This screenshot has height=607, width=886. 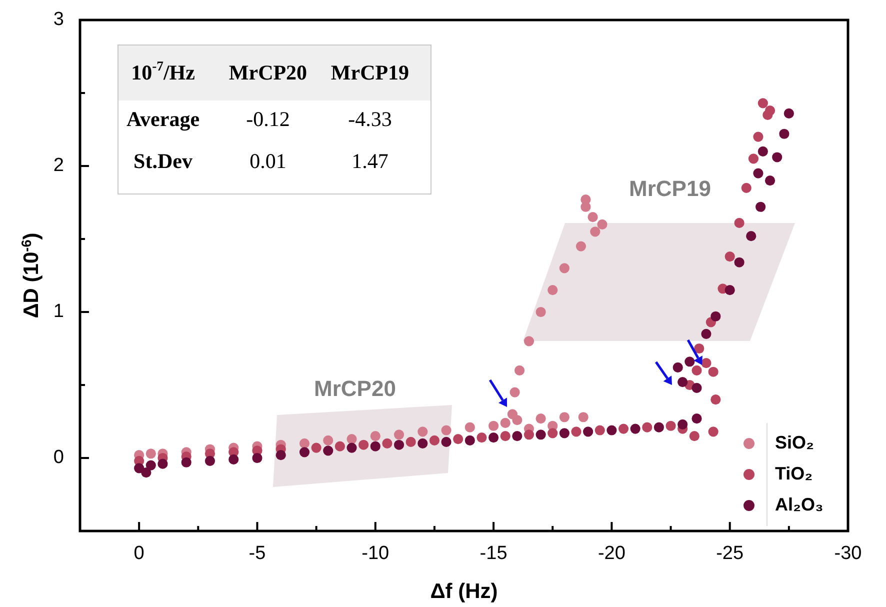 I want to click on annotation: 10$^{-7}$/Hz, so click(x=163, y=71).